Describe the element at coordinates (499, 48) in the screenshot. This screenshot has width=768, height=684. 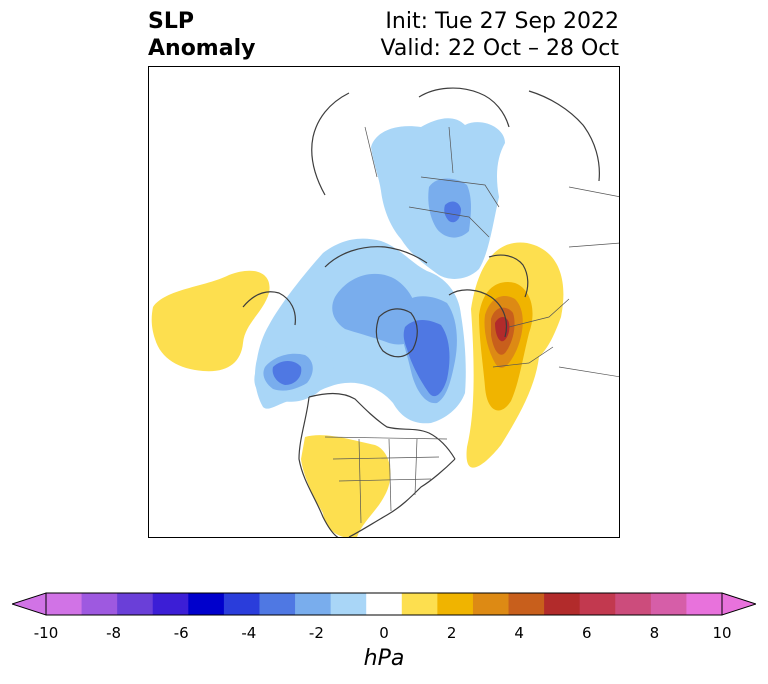
I see `valid-range: Valid: 22 Oct – 28 Oct` at that location.